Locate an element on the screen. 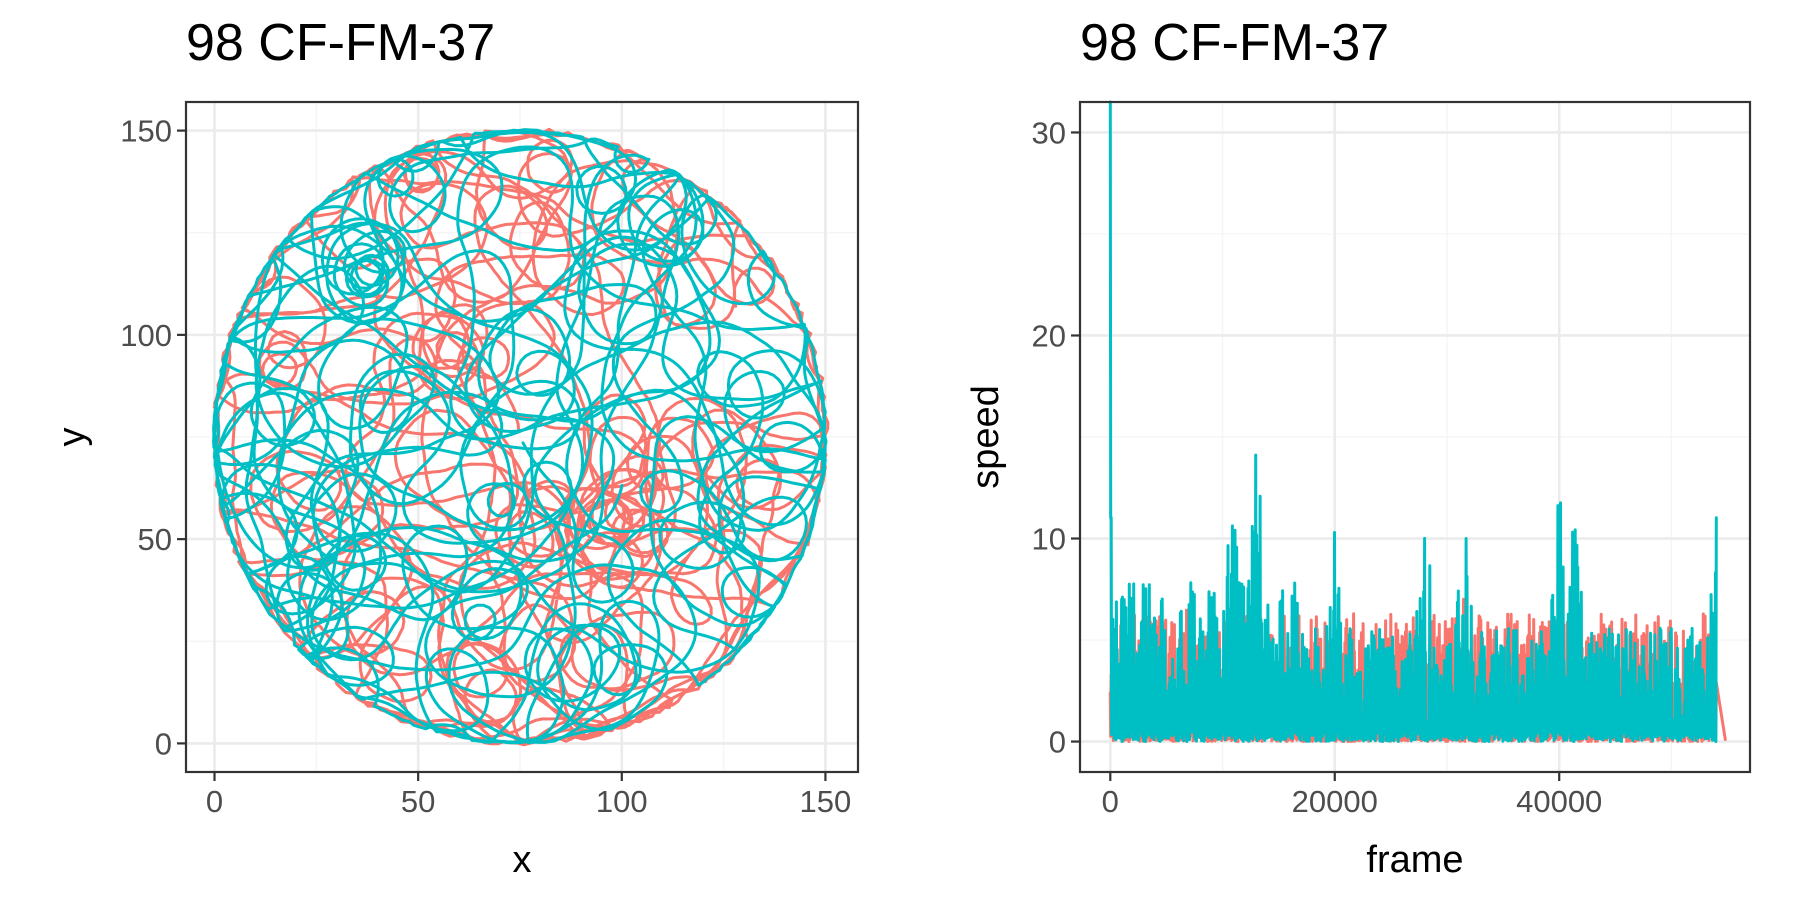 This screenshot has width=1800, height=900. trajectory-y-tick-label: 50 is located at coordinates (155, 539).